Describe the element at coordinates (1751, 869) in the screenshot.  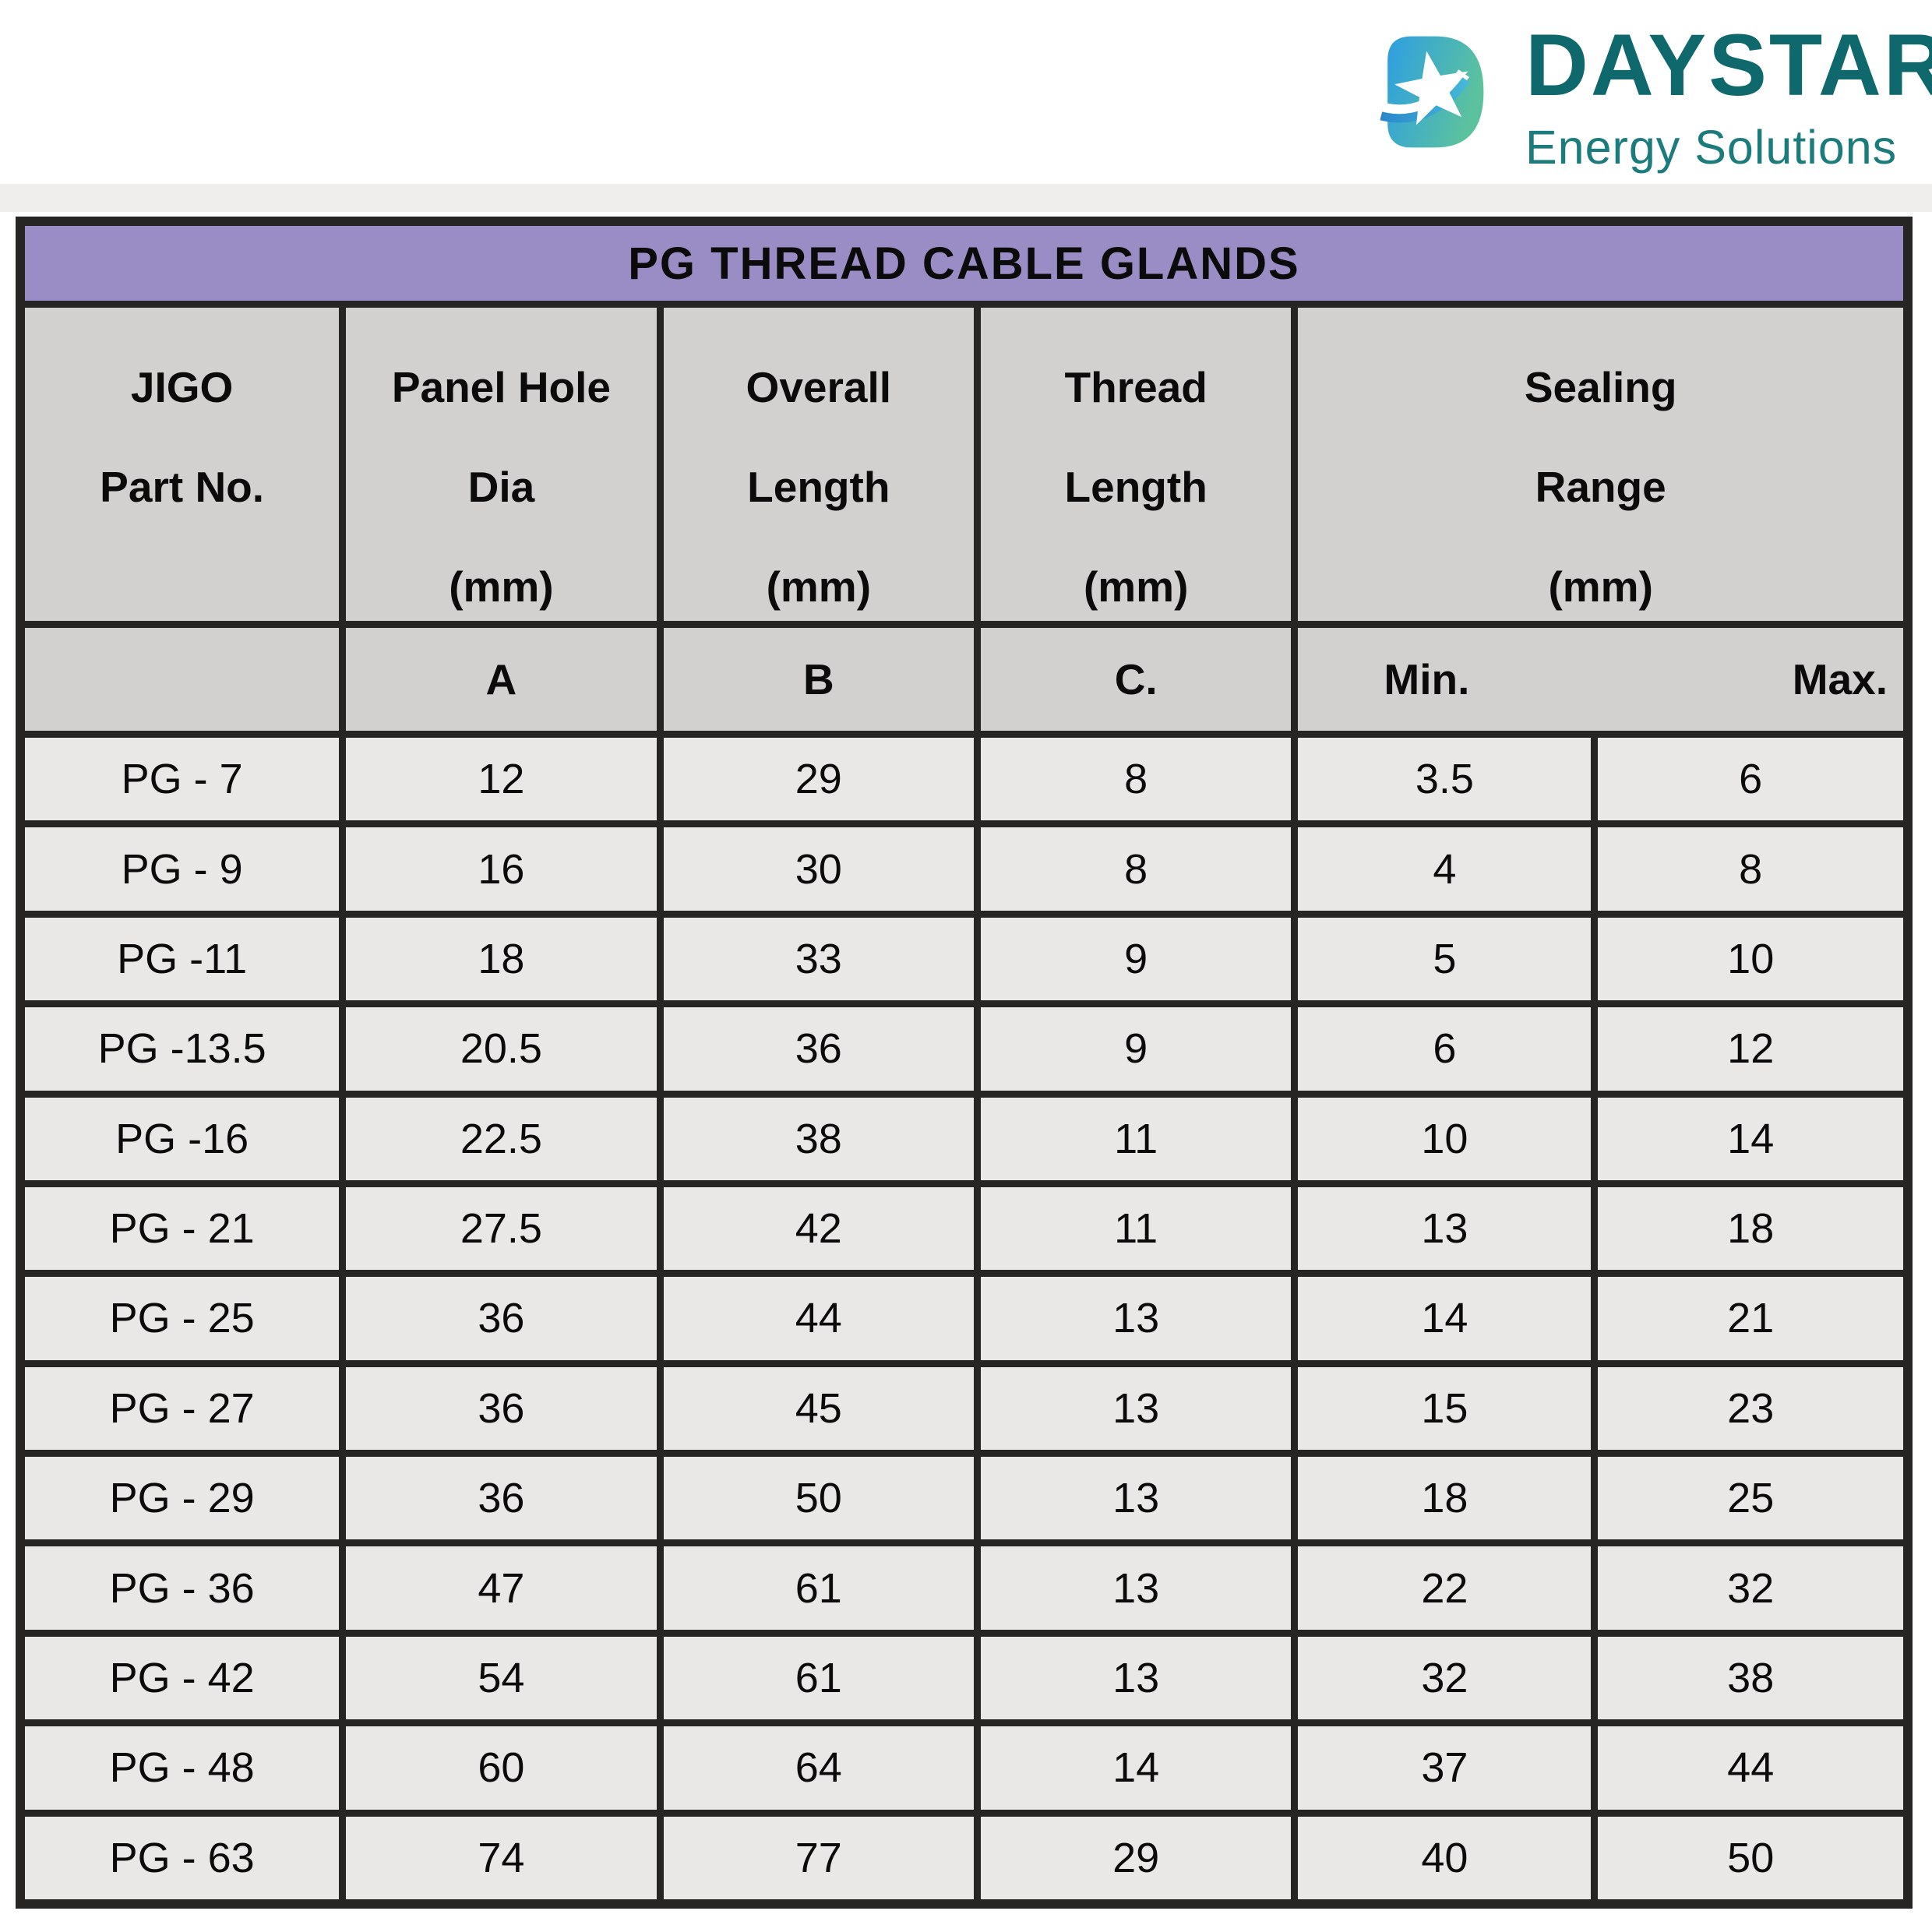
I see `value-cell-seal_max: 8` at that location.